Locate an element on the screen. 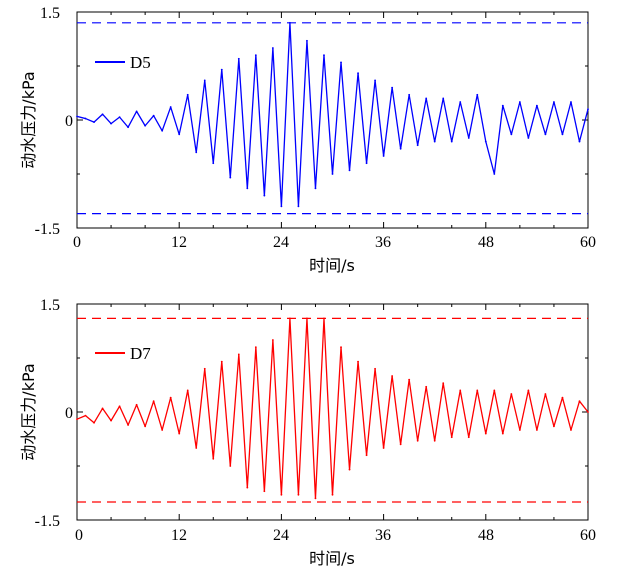 The height and width of the screenshot is (575, 625). x-tick-label-48: 48 is located at coordinates (486, 242).